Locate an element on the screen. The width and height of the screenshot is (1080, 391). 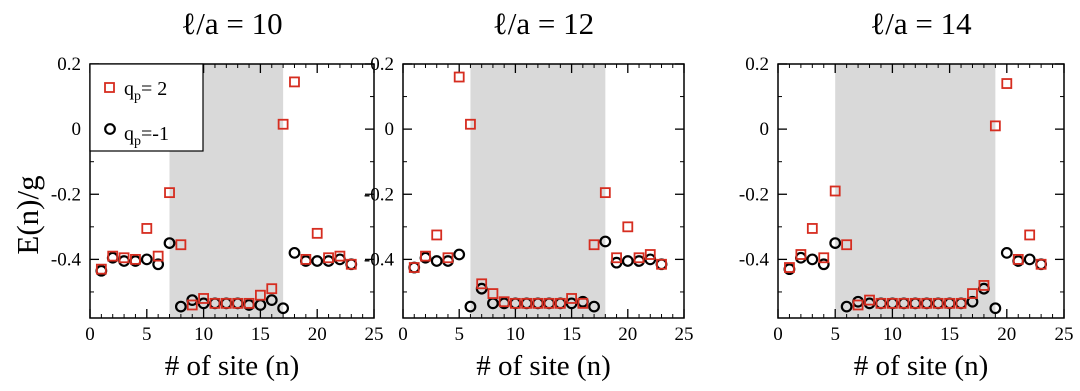
legend: qp= 2qp=-1 is located at coordinates (146, 107).